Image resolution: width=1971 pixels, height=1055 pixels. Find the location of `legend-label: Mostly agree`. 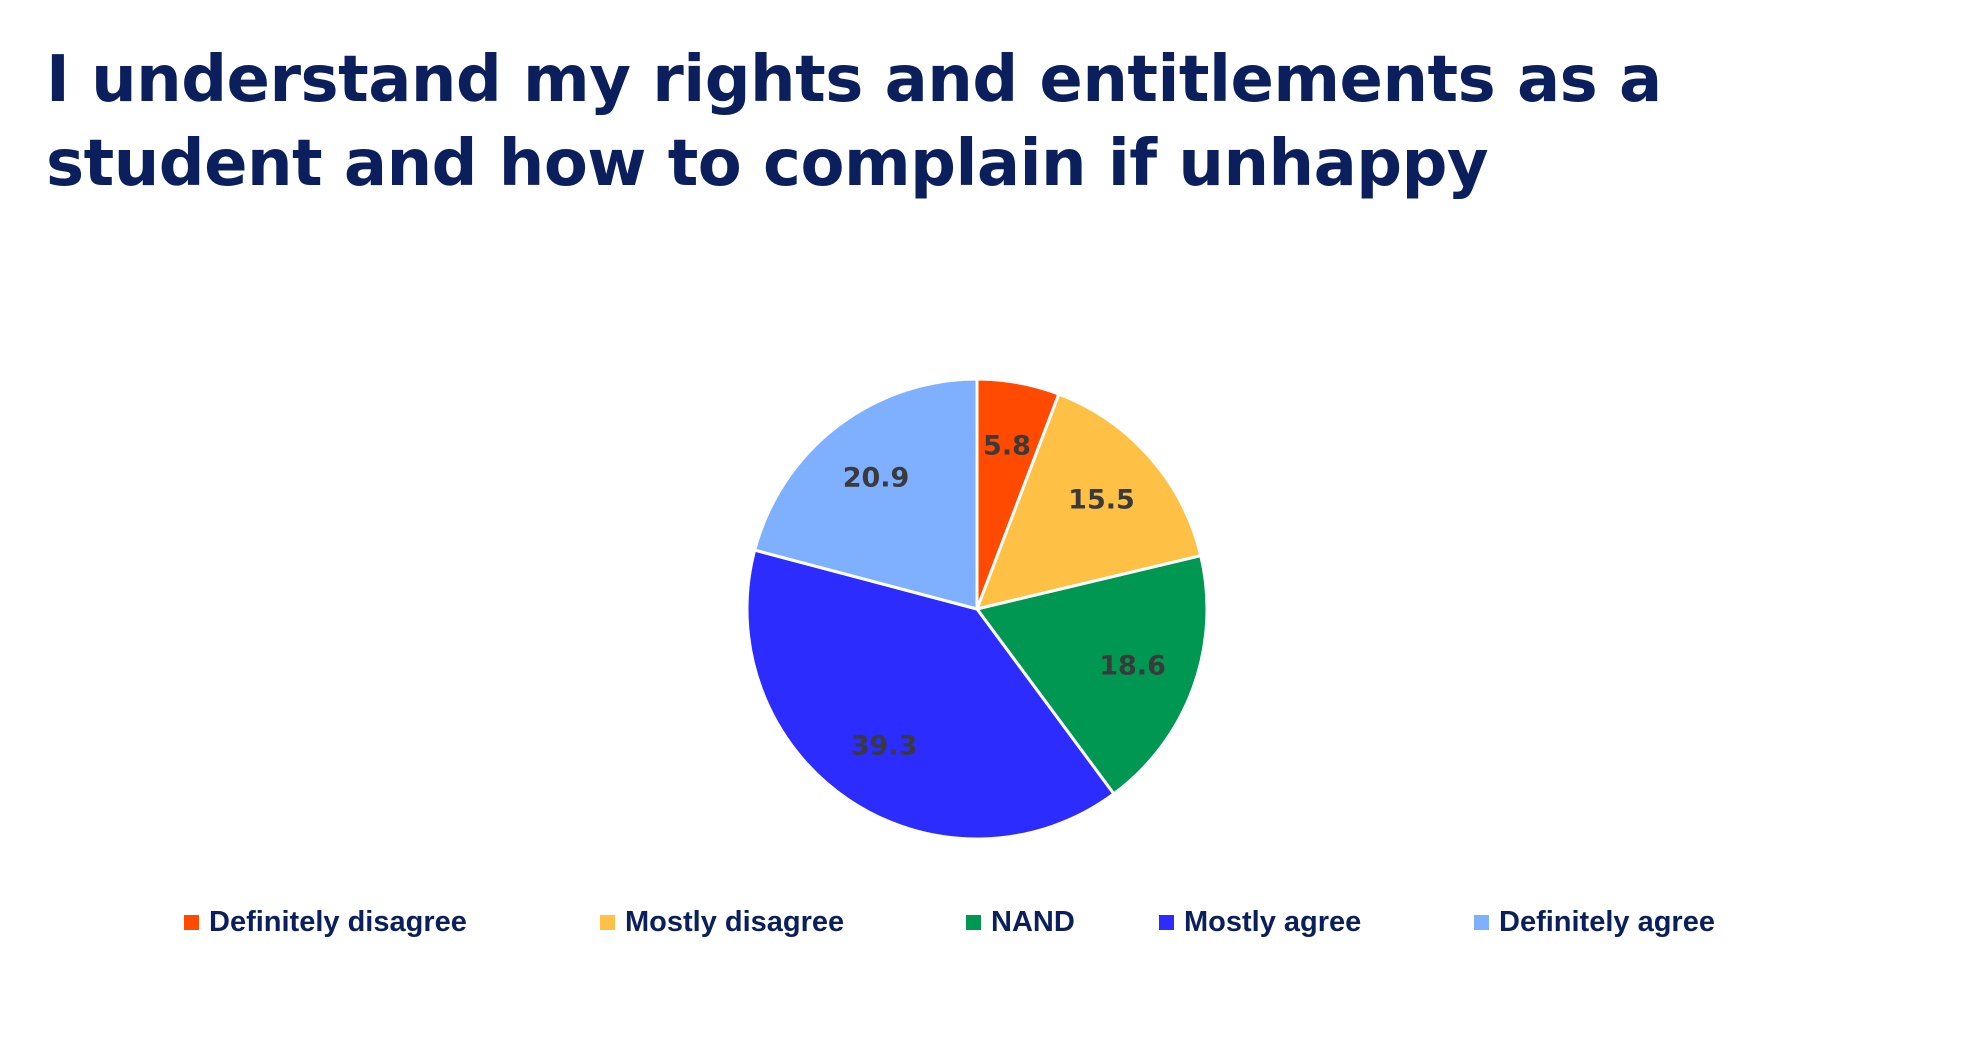

legend-label: Mostly agree is located at coordinates (1273, 922).